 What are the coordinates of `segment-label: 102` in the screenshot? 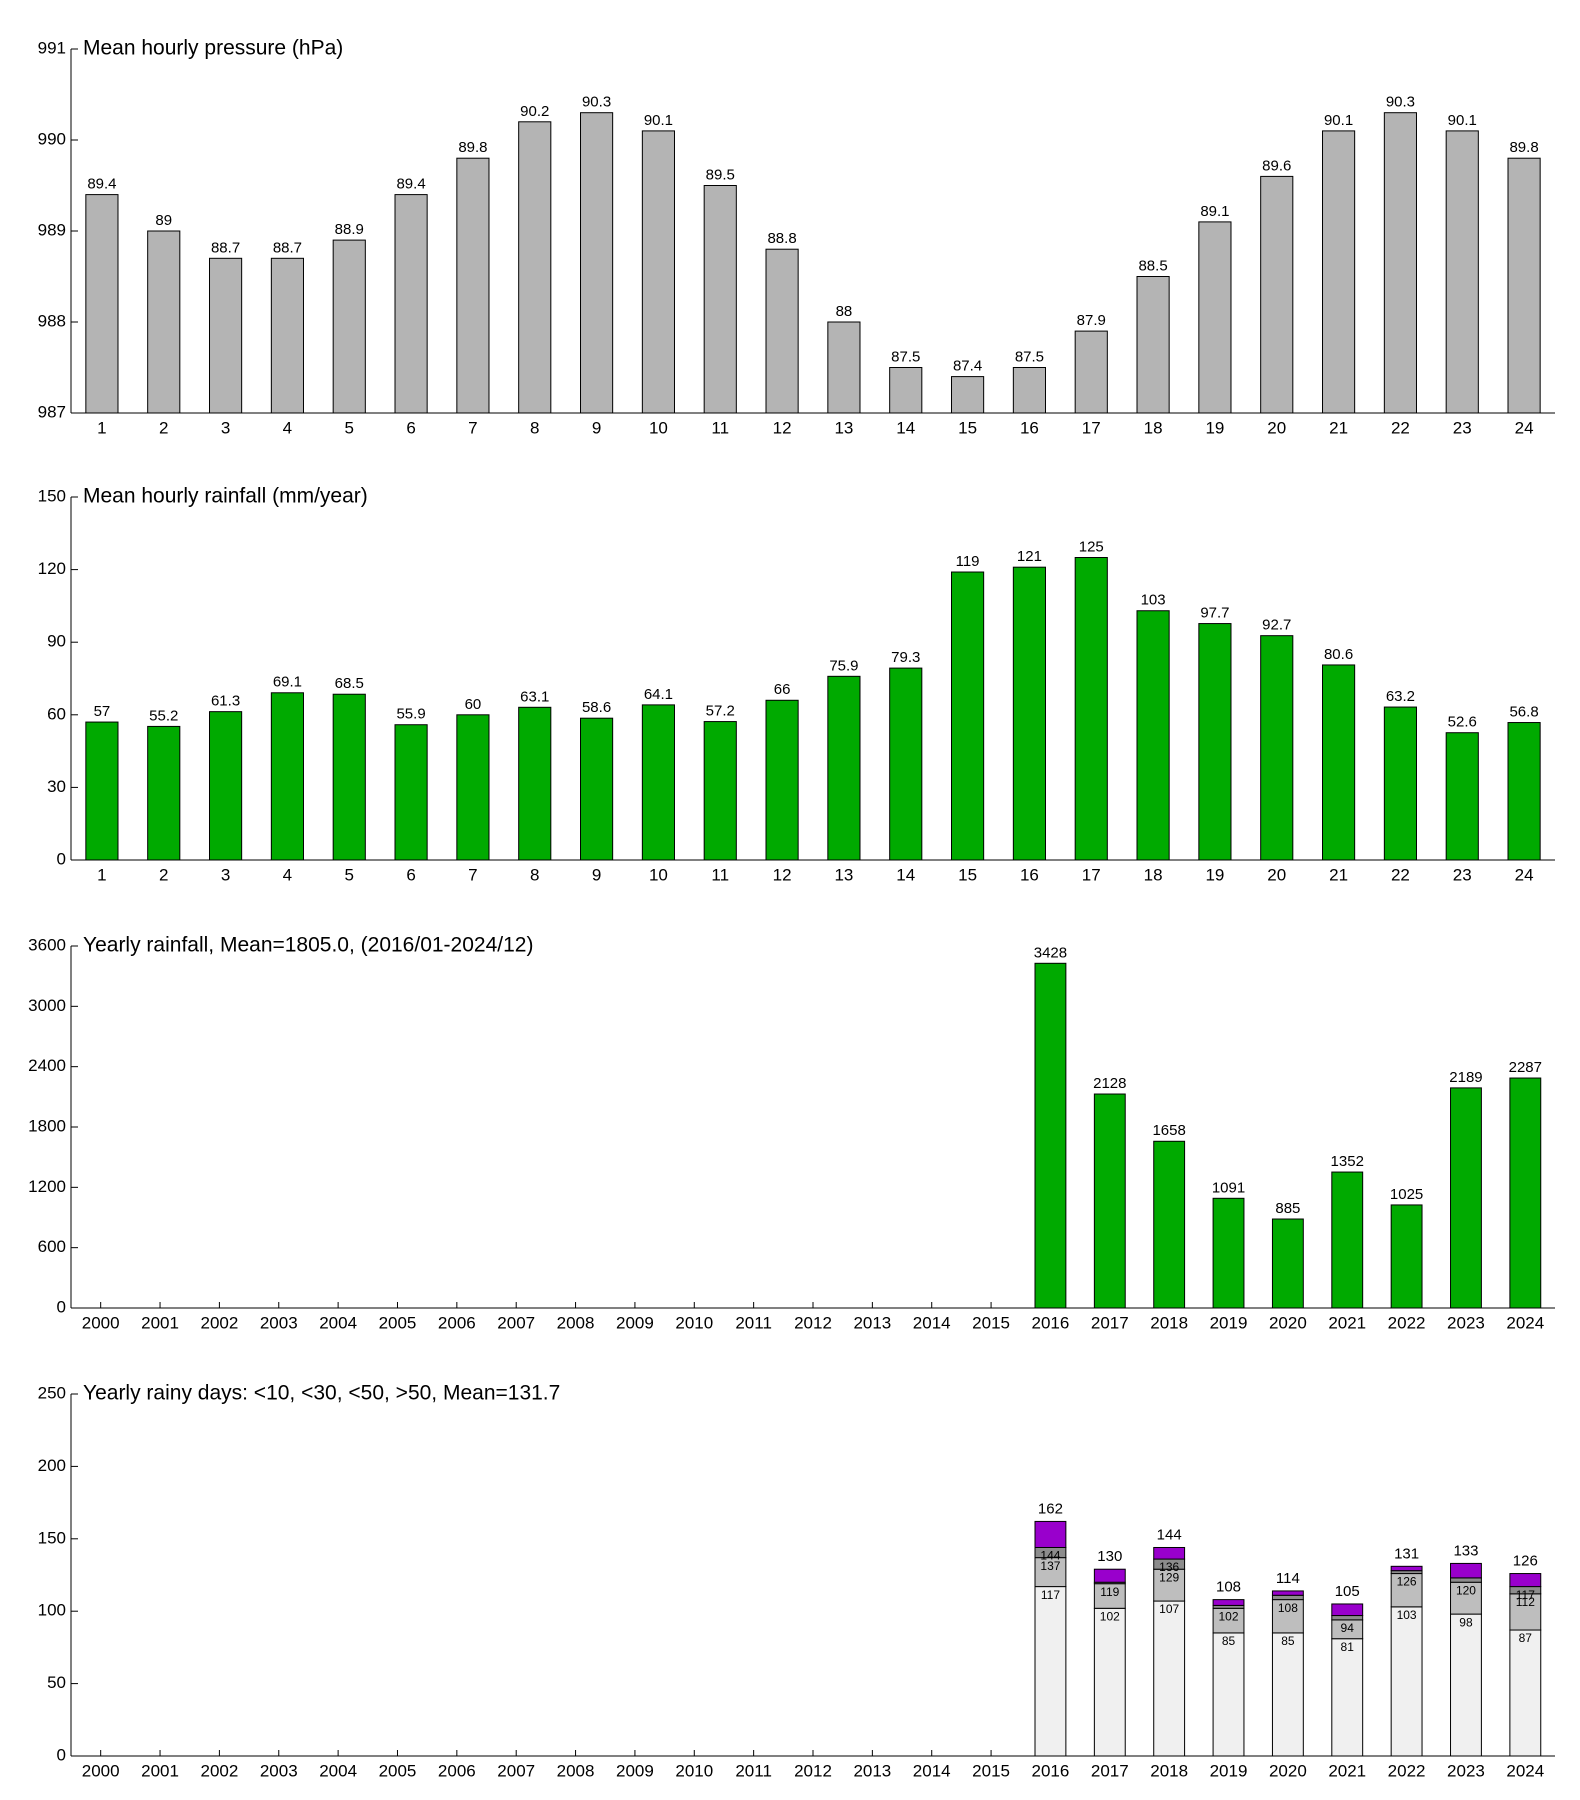 It's located at (1110, 1616).